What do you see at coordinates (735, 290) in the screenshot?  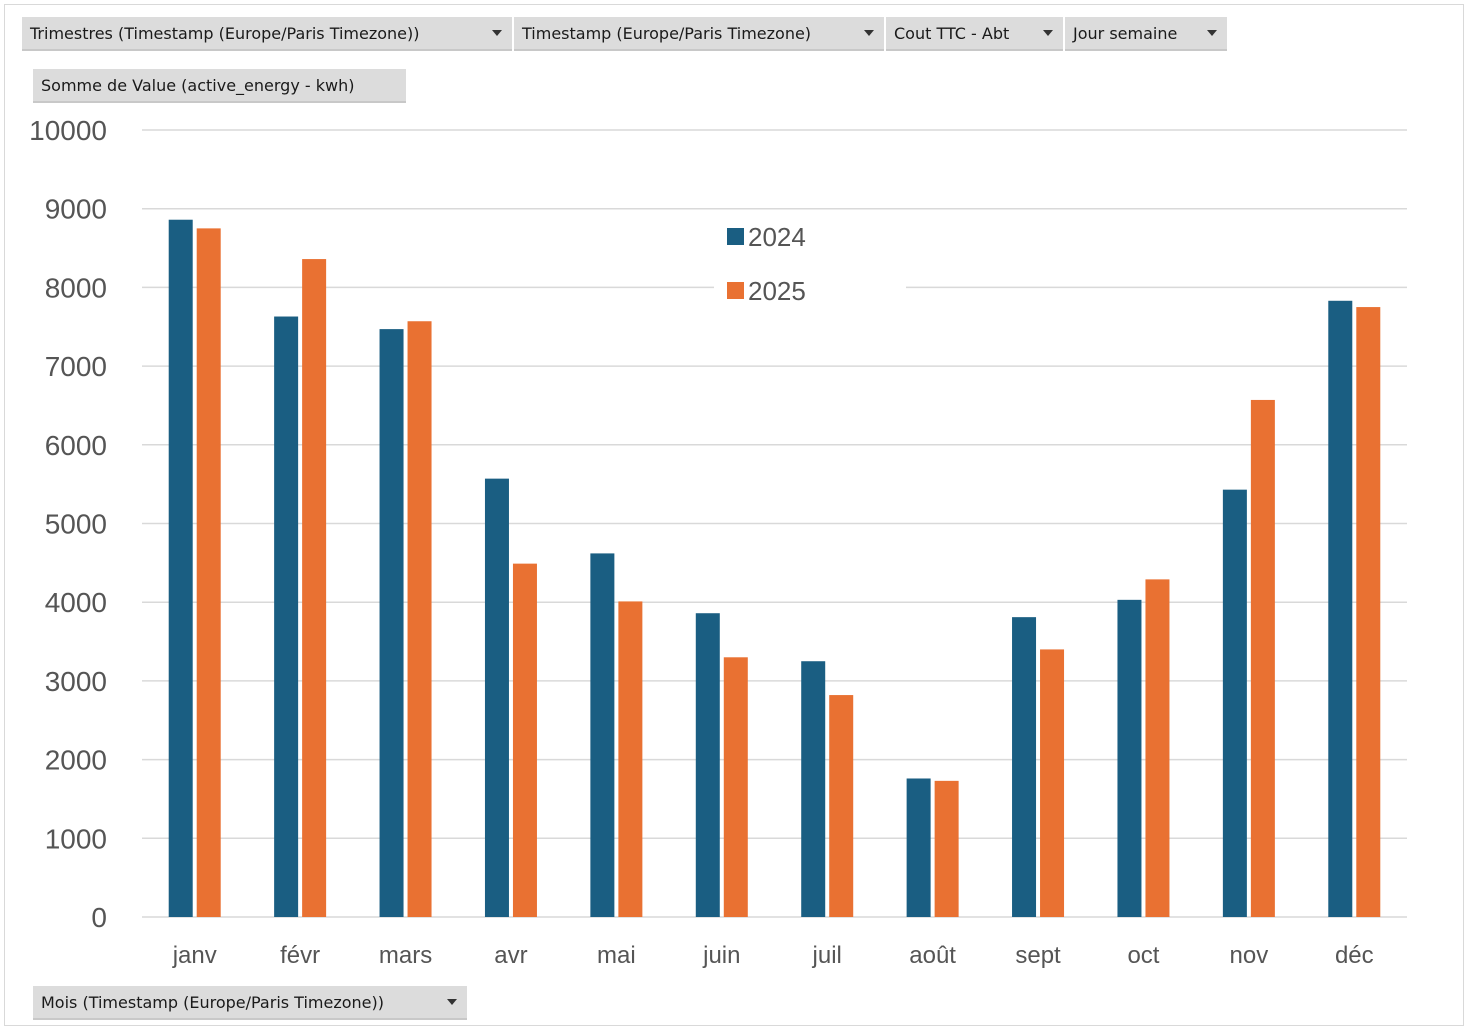 I see `legend-swatch-2025` at bounding box center [735, 290].